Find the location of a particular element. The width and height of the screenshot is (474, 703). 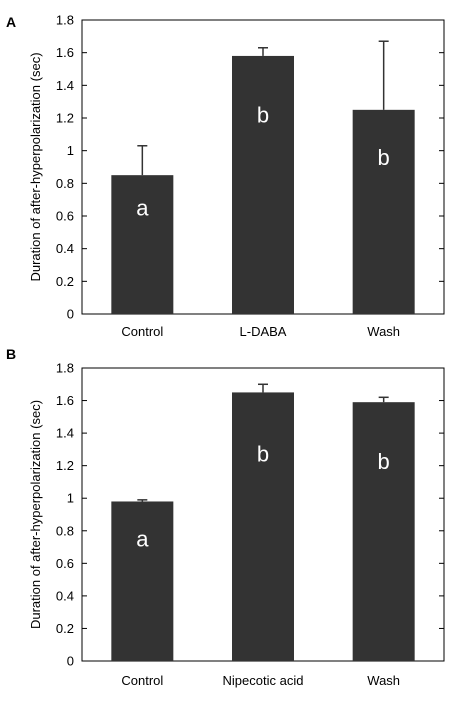

category-label: L-DABA is located at coordinates (263, 331).